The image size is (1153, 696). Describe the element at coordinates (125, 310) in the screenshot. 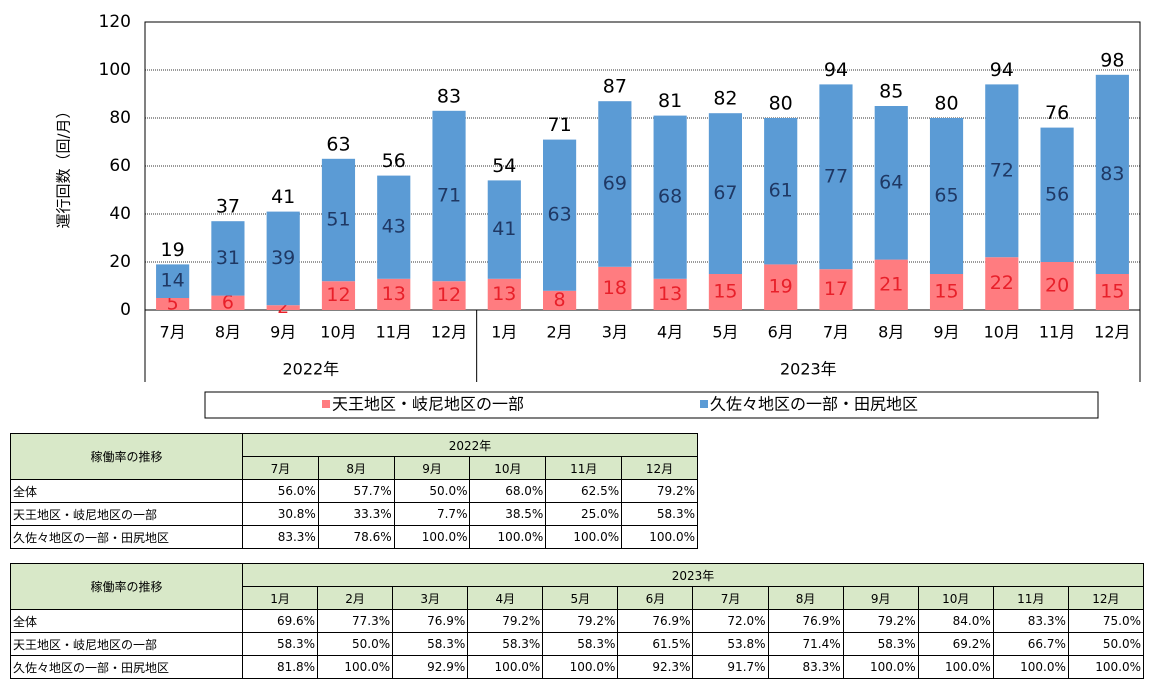

I see `y-tick-label: 0` at that location.